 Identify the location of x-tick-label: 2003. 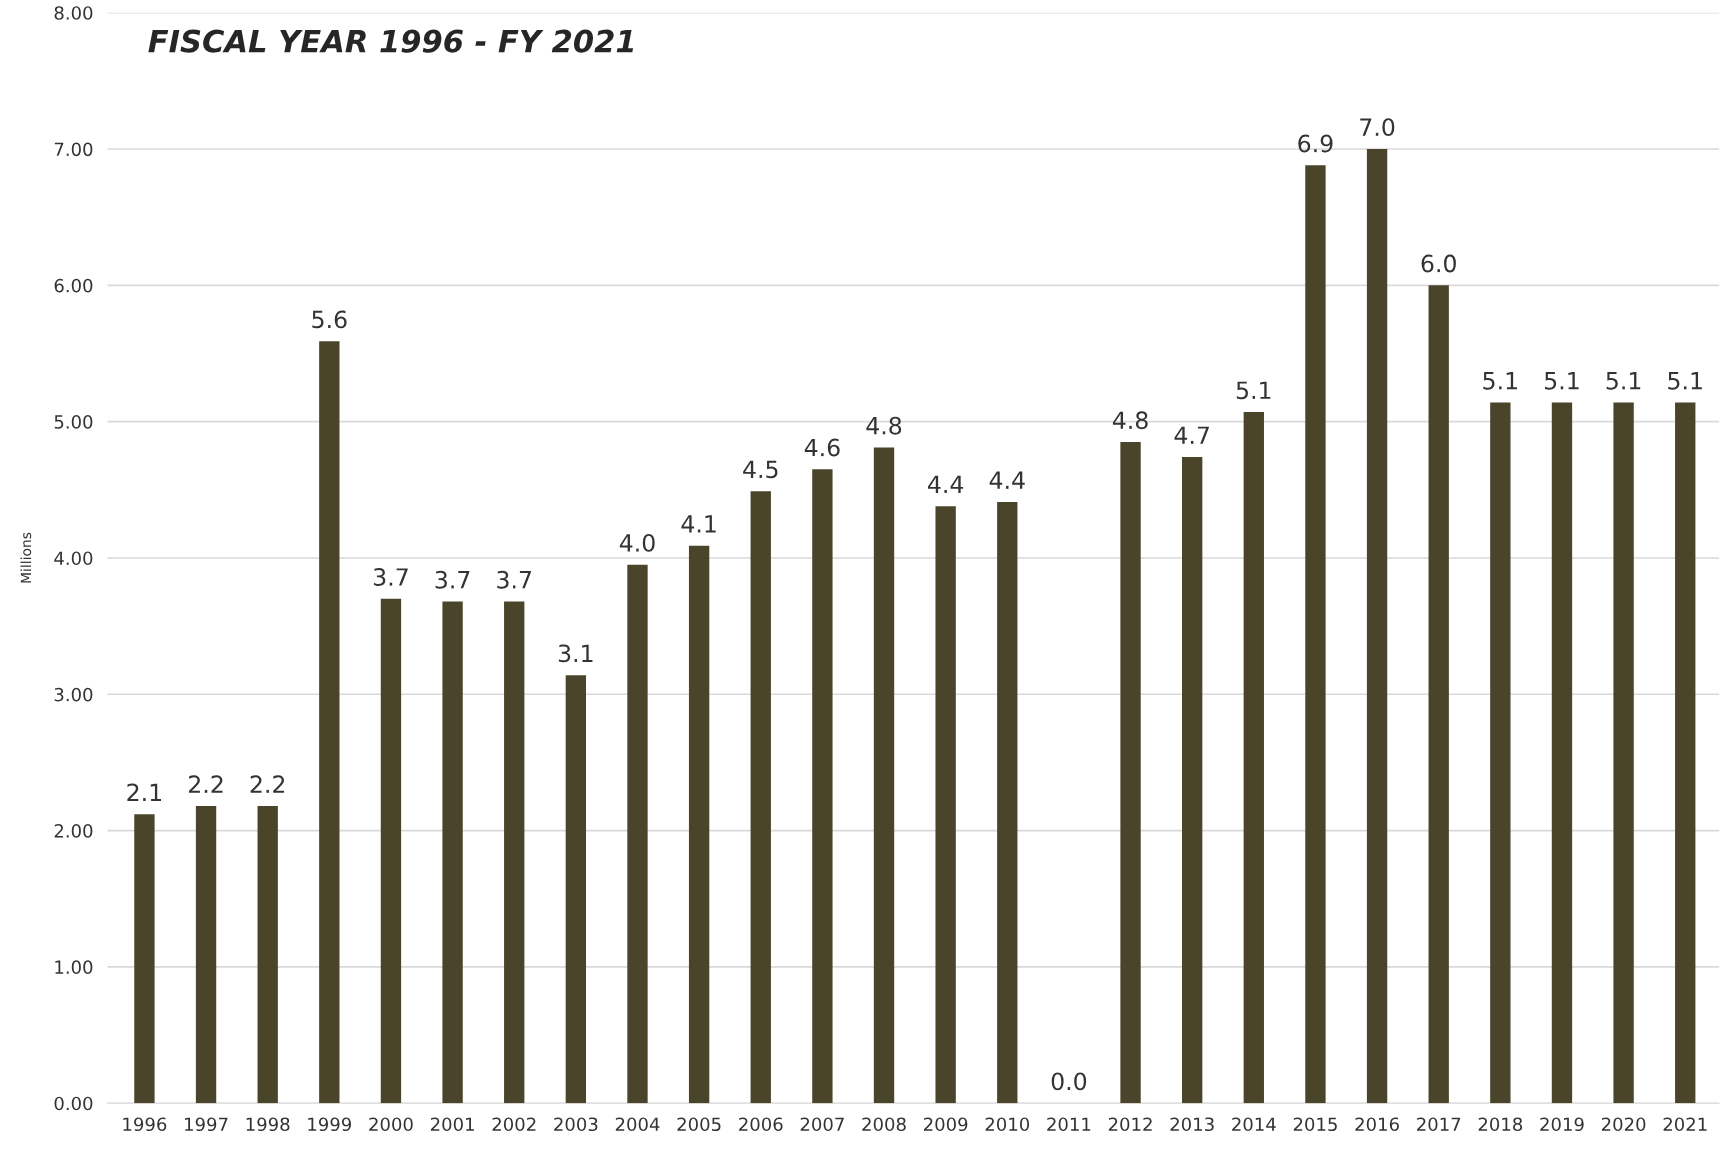
(576, 1124).